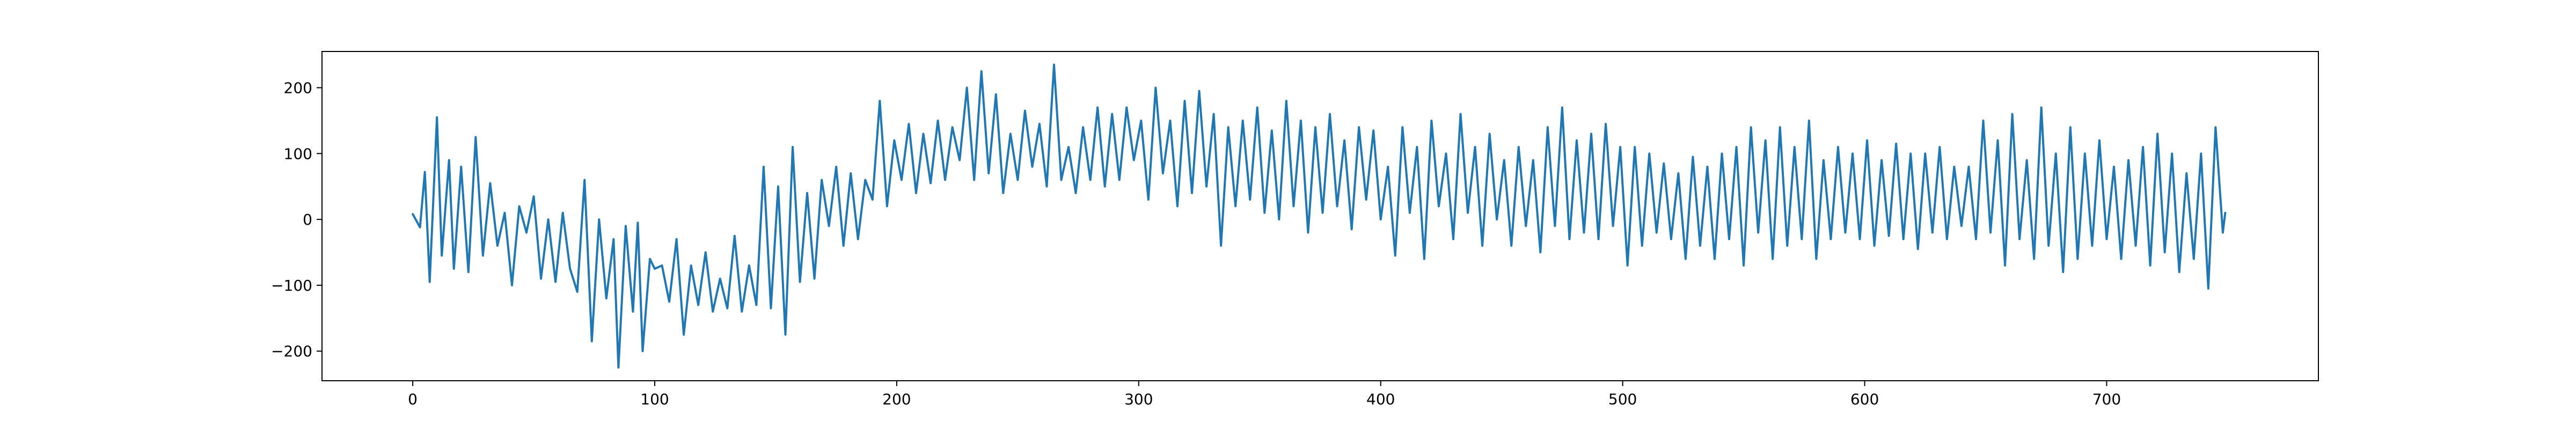  I want to click on x-tick-label: 100, so click(654, 399).